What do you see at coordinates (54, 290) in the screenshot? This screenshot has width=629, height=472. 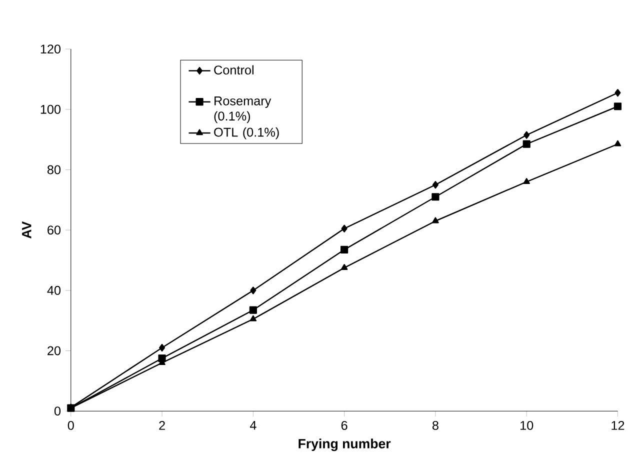 I see `y-tick-label: 40` at bounding box center [54, 290].